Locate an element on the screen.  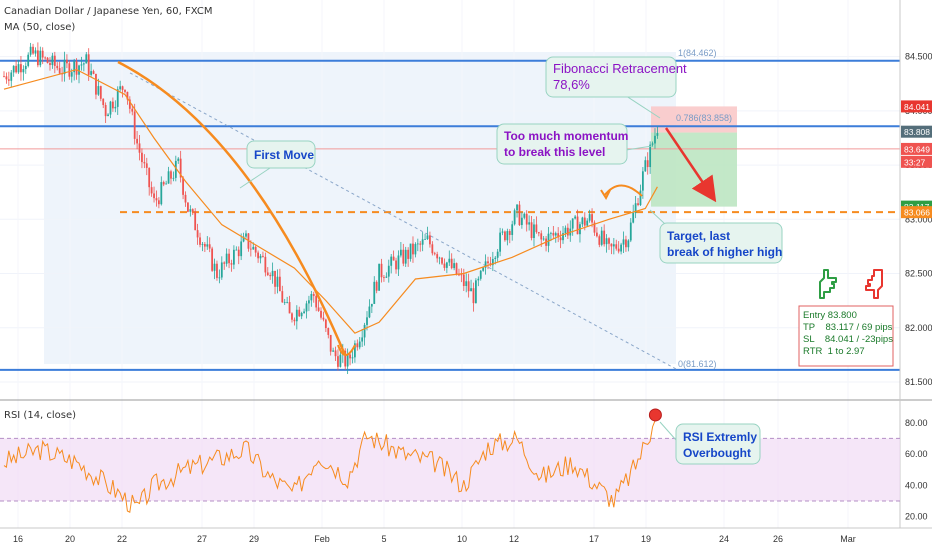
price-badge-text: 33:27 is located at coordinates (915, 162).